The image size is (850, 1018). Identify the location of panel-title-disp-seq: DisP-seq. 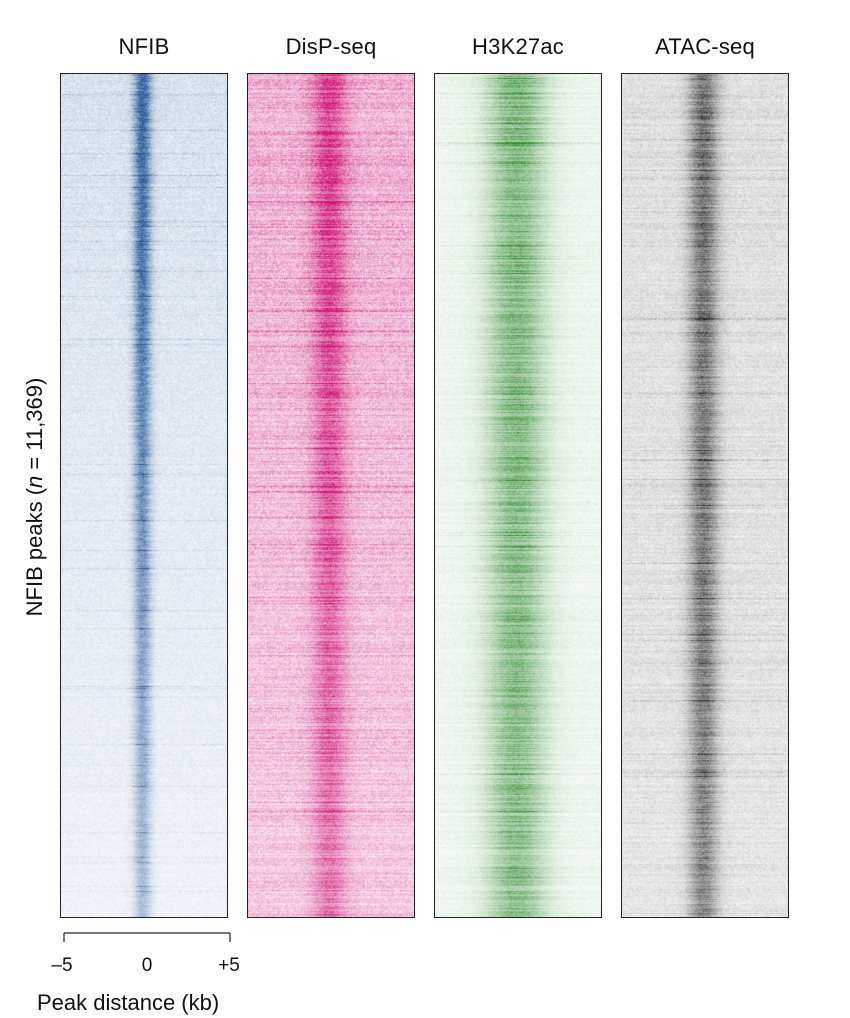
(331, 46).